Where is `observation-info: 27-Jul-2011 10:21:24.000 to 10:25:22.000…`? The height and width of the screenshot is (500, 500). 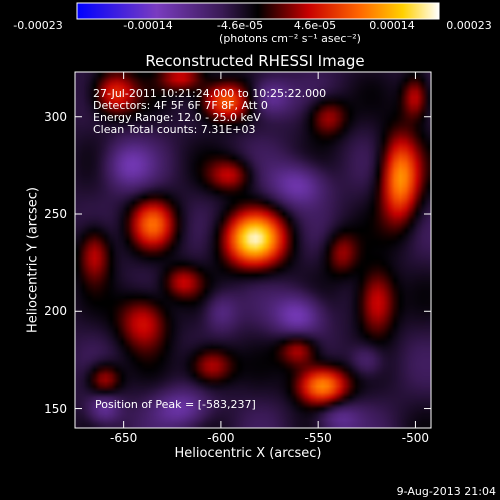
observation-info: 27-Jul-2011 10:21:24.000 to 10:25:22.000… is located at coordinates (209, 112).